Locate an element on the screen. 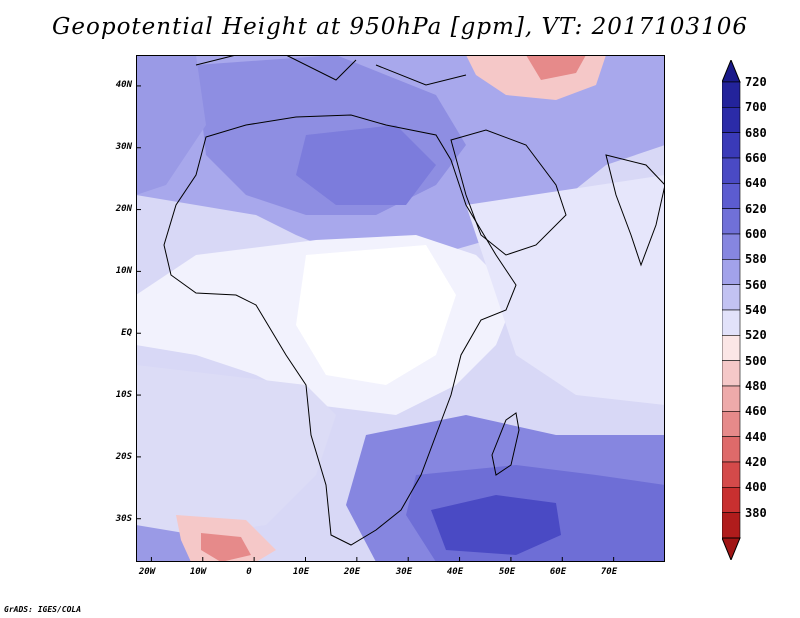  europe-outline is located at coordinates (331, 70).